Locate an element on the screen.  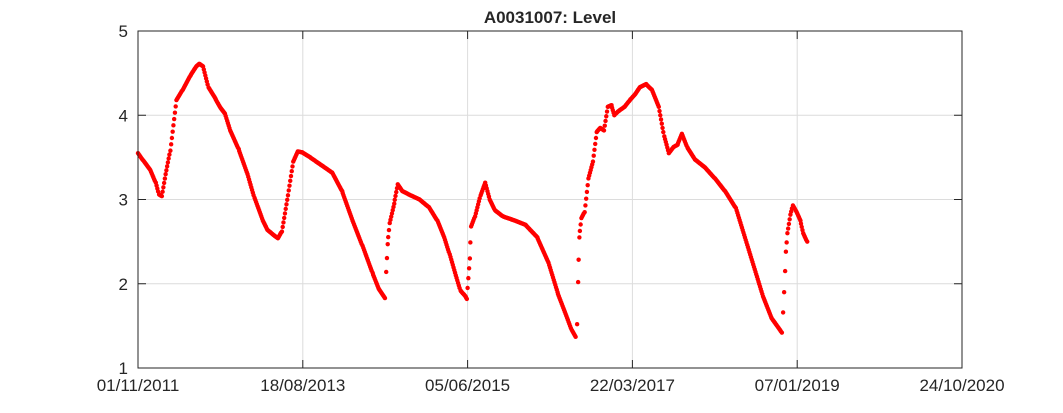
y-tick-label: 4 is located at coordinates (123, 115).